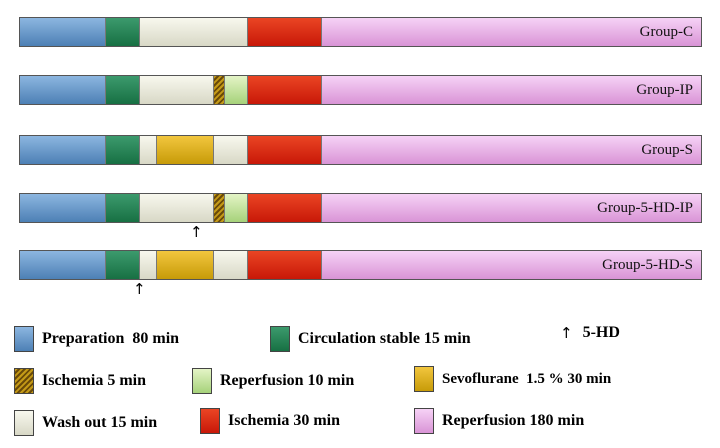  Describe the element at coordinates (284, 420) in the screenshot. I see `legend-label: Ischemia 30 min` at that location.